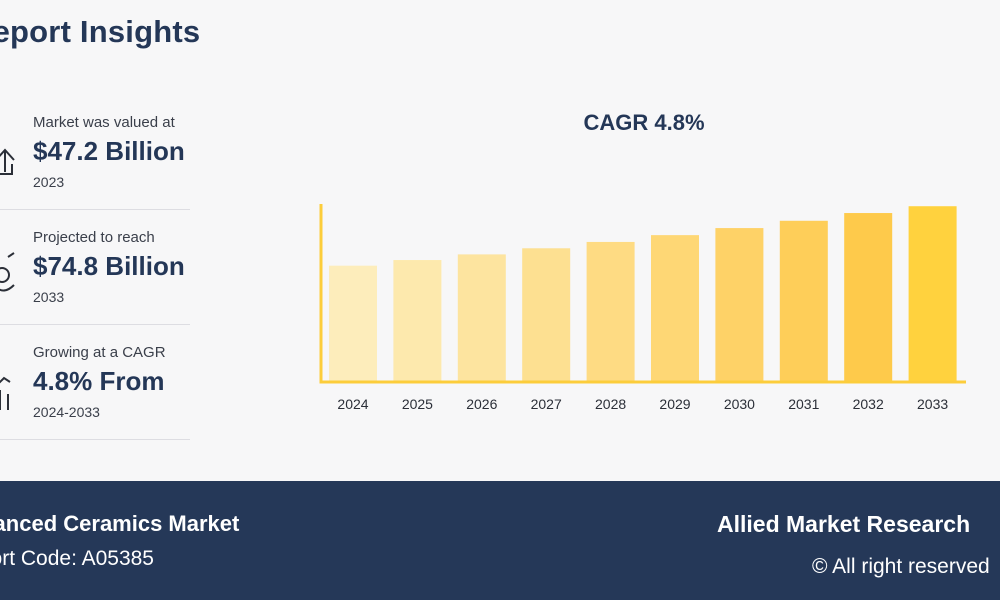 The height and width of the screenshot is (600, 1000). I want to click on x-tick-label: 2025, so click(417, 404).